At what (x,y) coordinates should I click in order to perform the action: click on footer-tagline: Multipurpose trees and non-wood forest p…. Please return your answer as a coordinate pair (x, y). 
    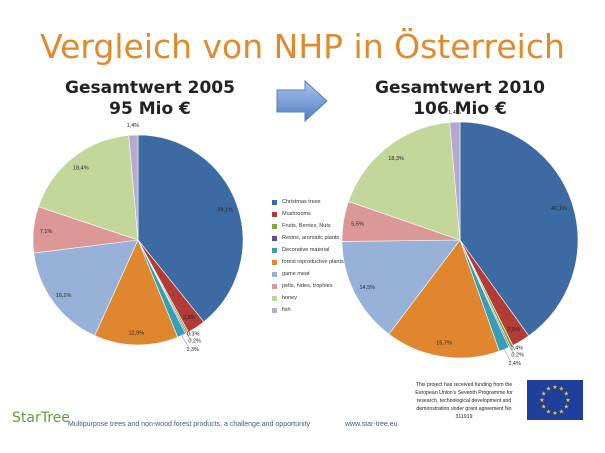
    Looking at the image, I should click on (189, 424).